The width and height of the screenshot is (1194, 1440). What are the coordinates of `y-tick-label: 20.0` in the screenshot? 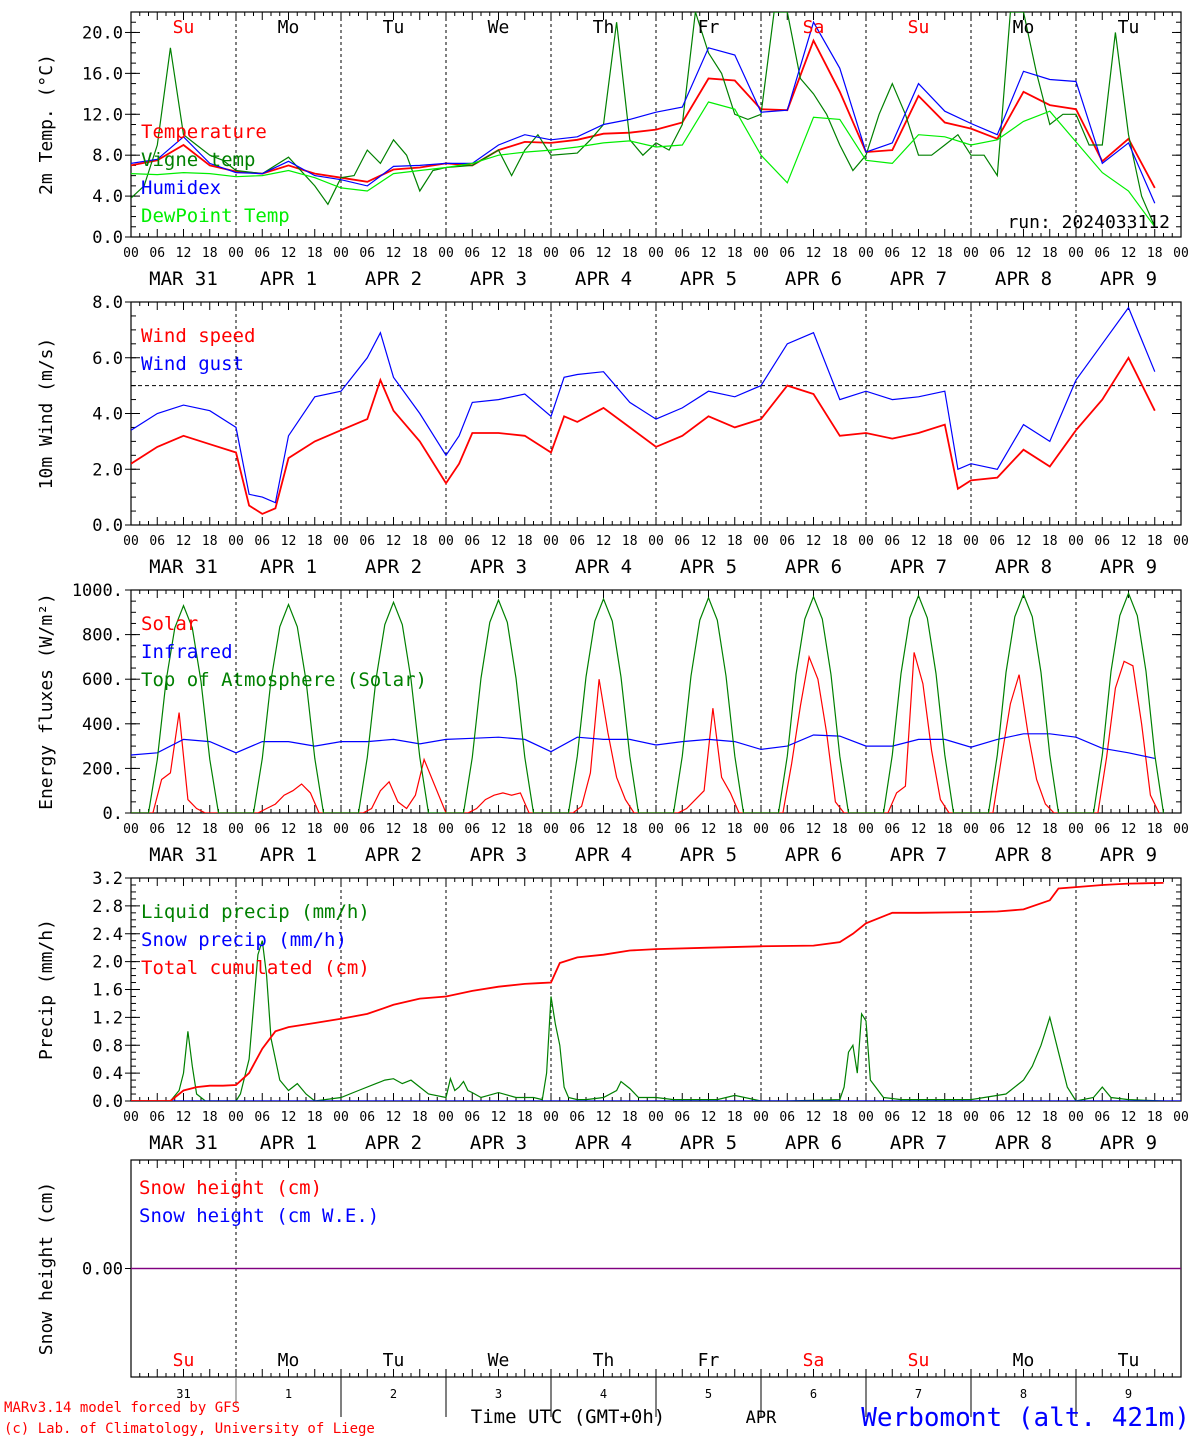 It's located at (102, 33).